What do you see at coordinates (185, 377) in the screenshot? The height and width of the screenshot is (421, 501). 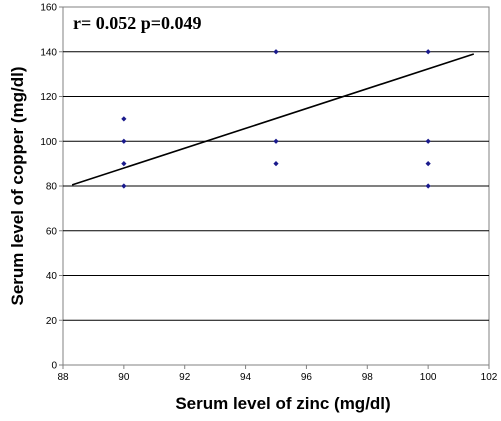 I see `x-tick-label-92: 92` at bounding box center [185, 377].